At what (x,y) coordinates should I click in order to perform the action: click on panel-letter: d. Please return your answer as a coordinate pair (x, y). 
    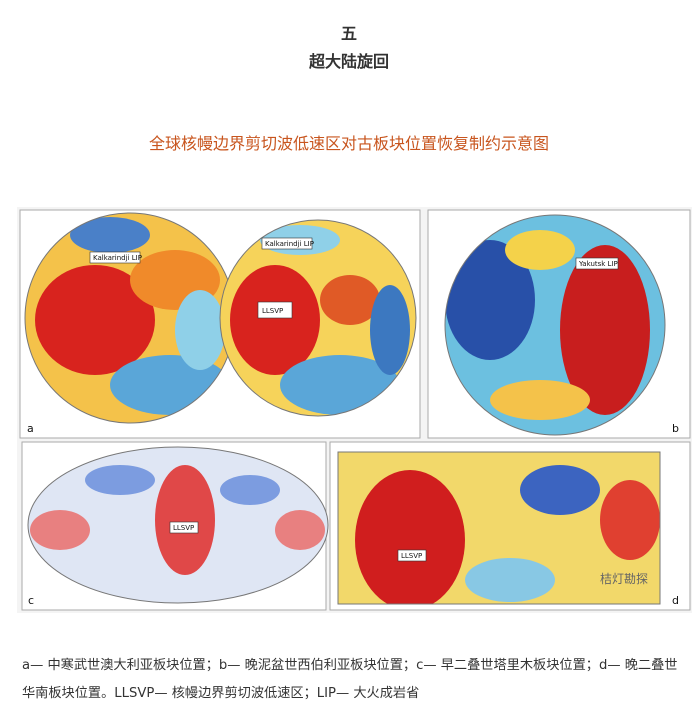
    Looking at the image, I should click on (675, 600).